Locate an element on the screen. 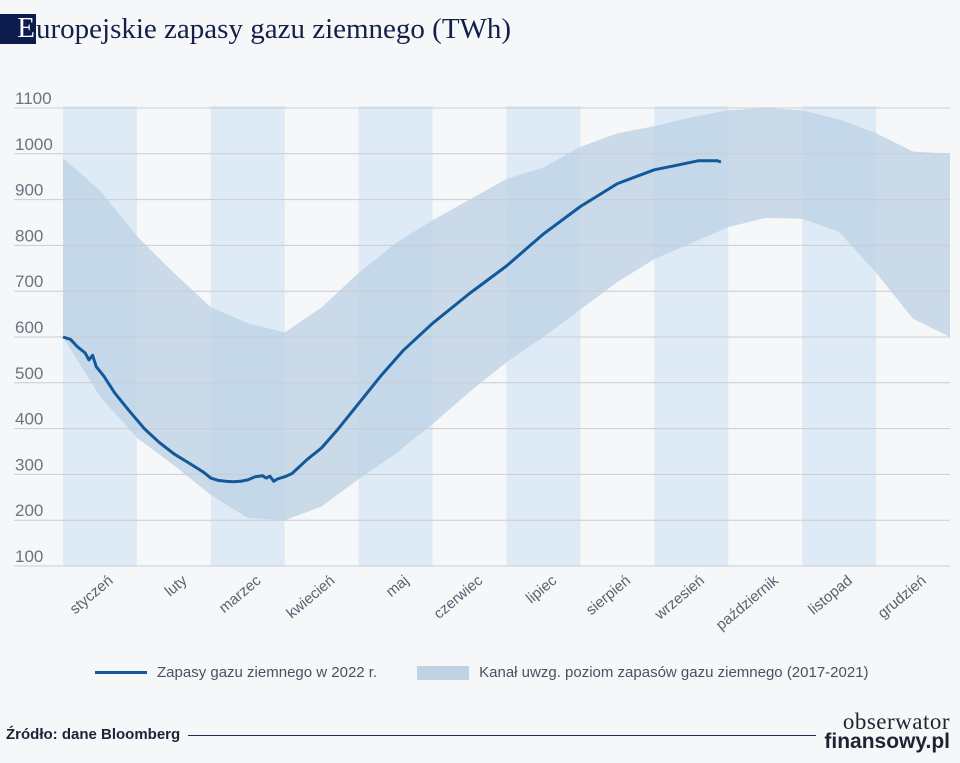 Image resolution: width=960 pixels, height=763 pixels. month-label-3: kwiecień is located at coordinates (310, 597).